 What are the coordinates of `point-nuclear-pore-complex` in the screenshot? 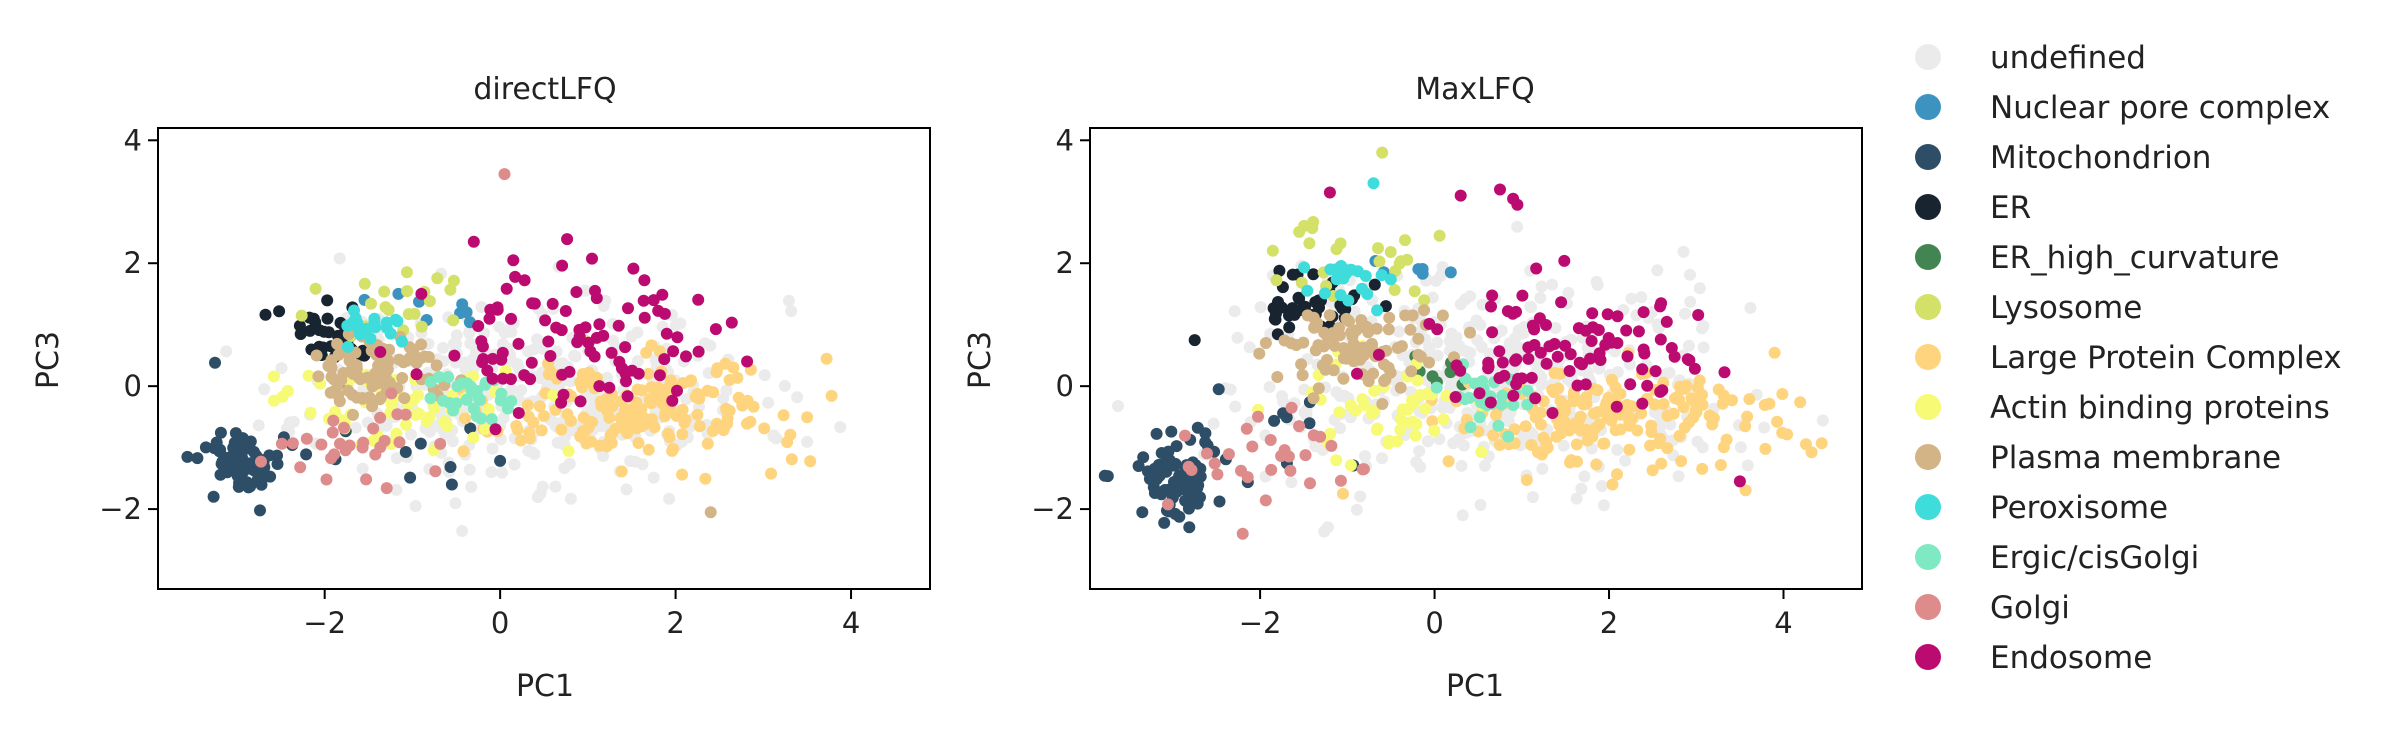 It's located at (1418, 269).